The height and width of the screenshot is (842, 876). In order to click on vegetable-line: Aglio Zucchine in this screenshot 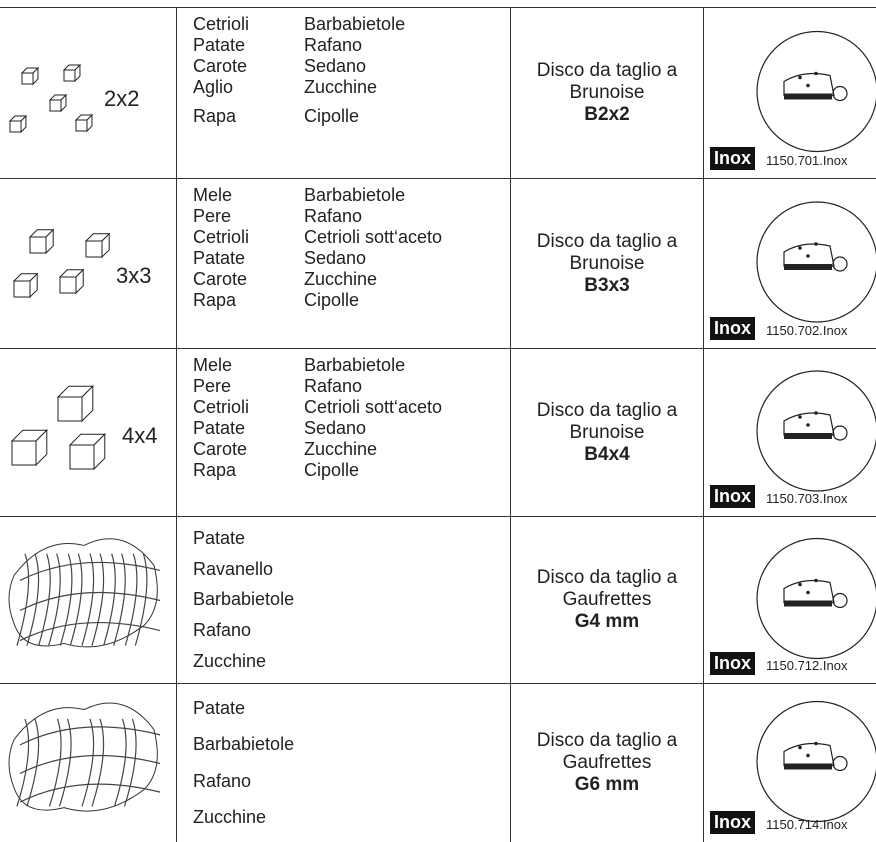, I will do `click(351, 87)`.